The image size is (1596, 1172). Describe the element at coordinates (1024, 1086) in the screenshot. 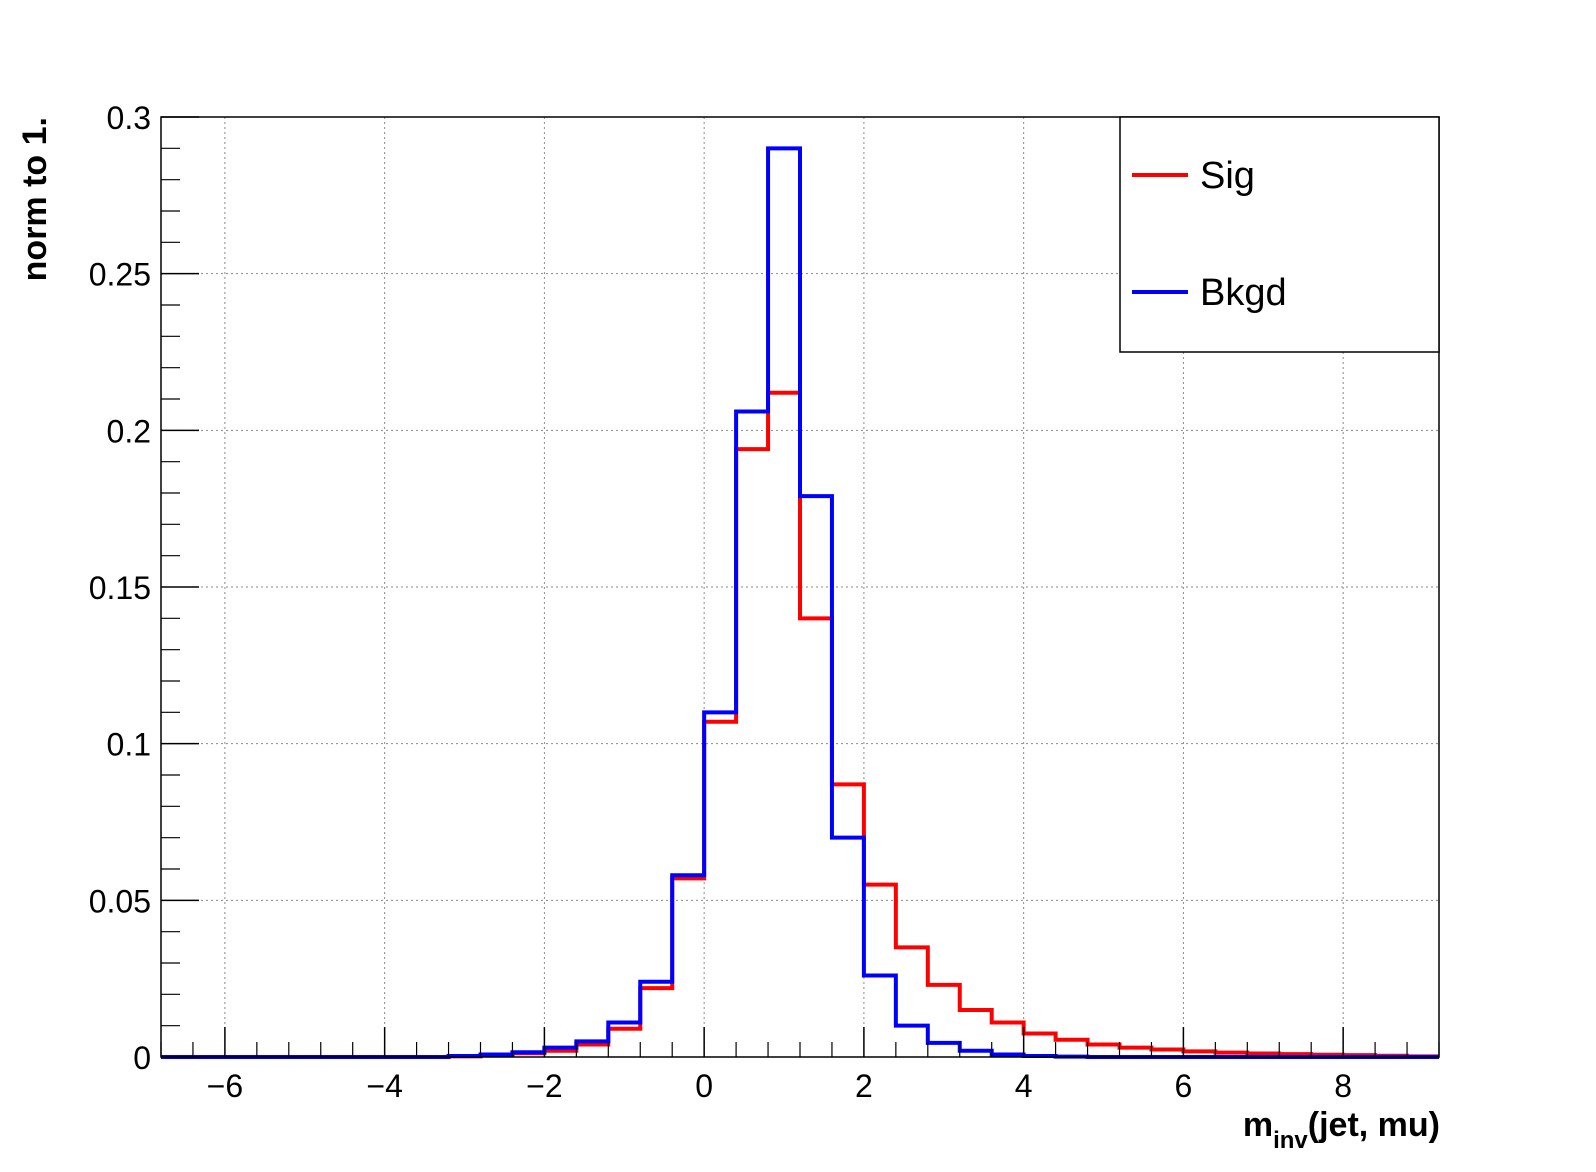

I see `x-tick-label: 4` at that location.